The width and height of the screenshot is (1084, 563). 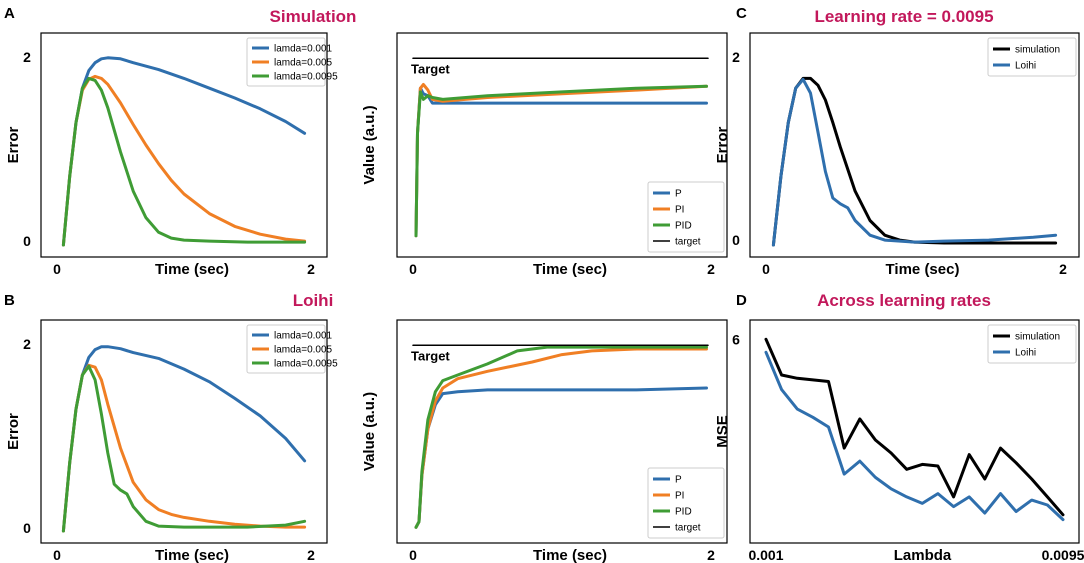 What do you see at coordinates (313, 300) in the screenshot?
I see `title-loihi: Loihi` at bounding box center [313, 300].